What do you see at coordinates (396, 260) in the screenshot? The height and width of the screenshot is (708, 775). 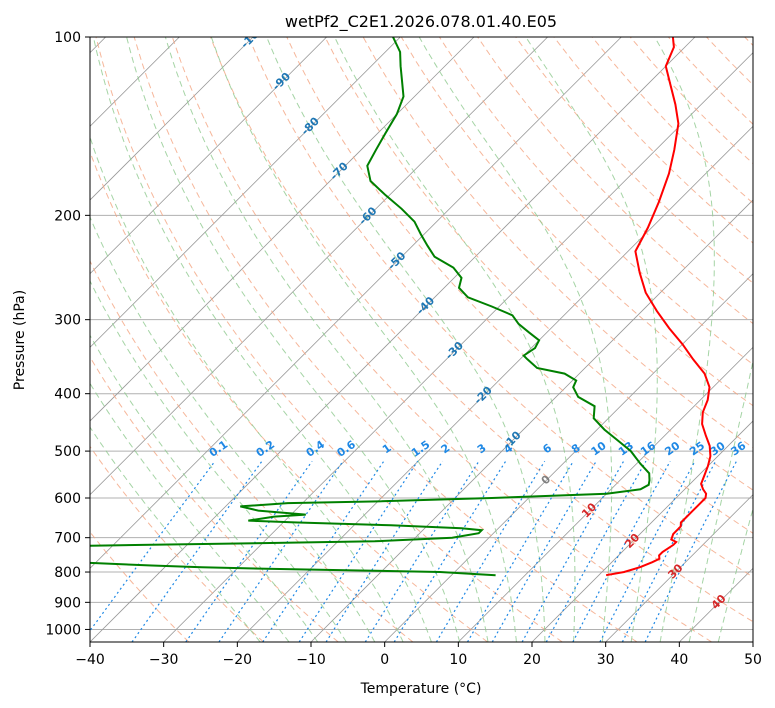 I see `isotherm-label: -50` at bounding box center [396, 260].